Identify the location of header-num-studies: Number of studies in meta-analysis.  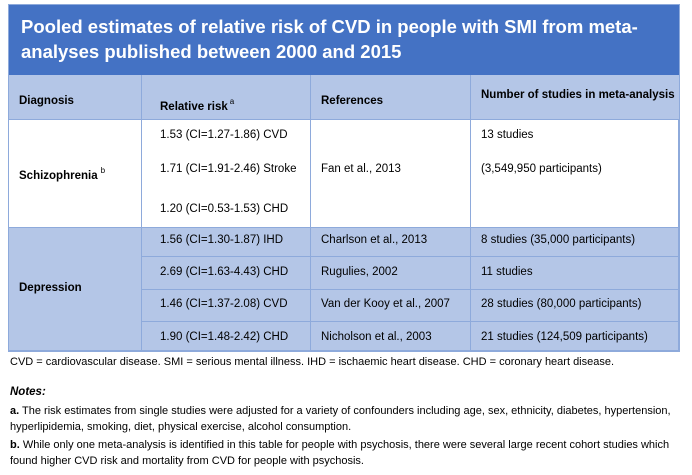
(575, 97).